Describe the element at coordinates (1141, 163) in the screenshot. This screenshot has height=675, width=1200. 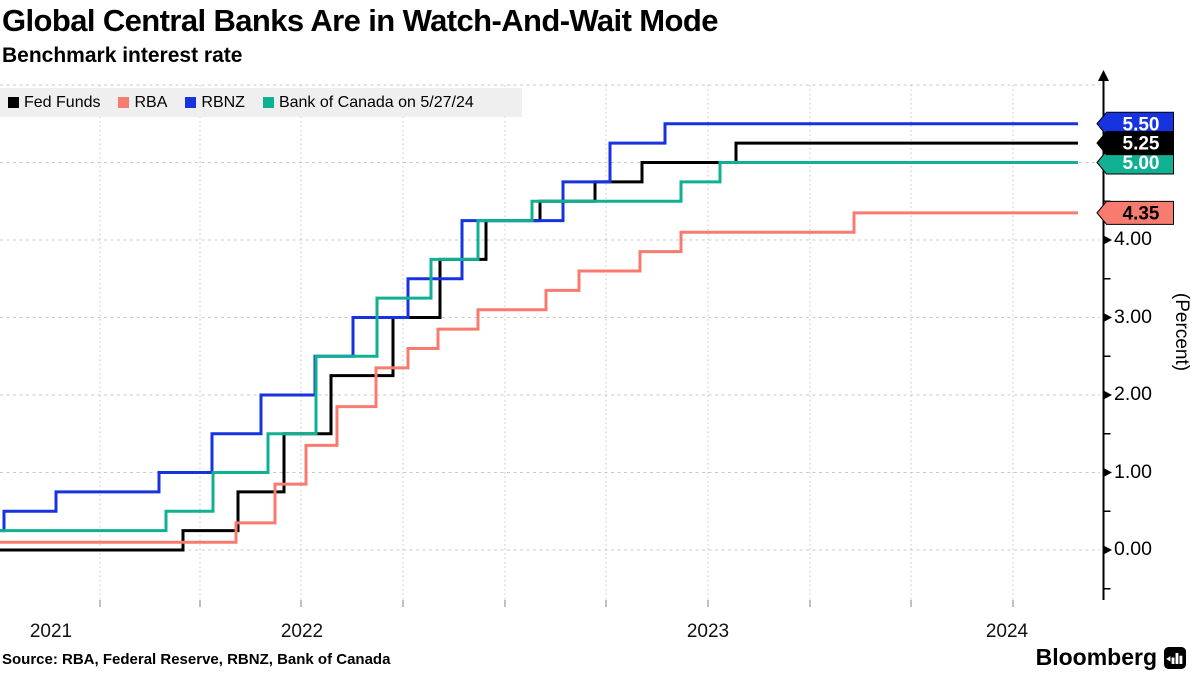
I see `value-tag-text: 5.00` at that location.